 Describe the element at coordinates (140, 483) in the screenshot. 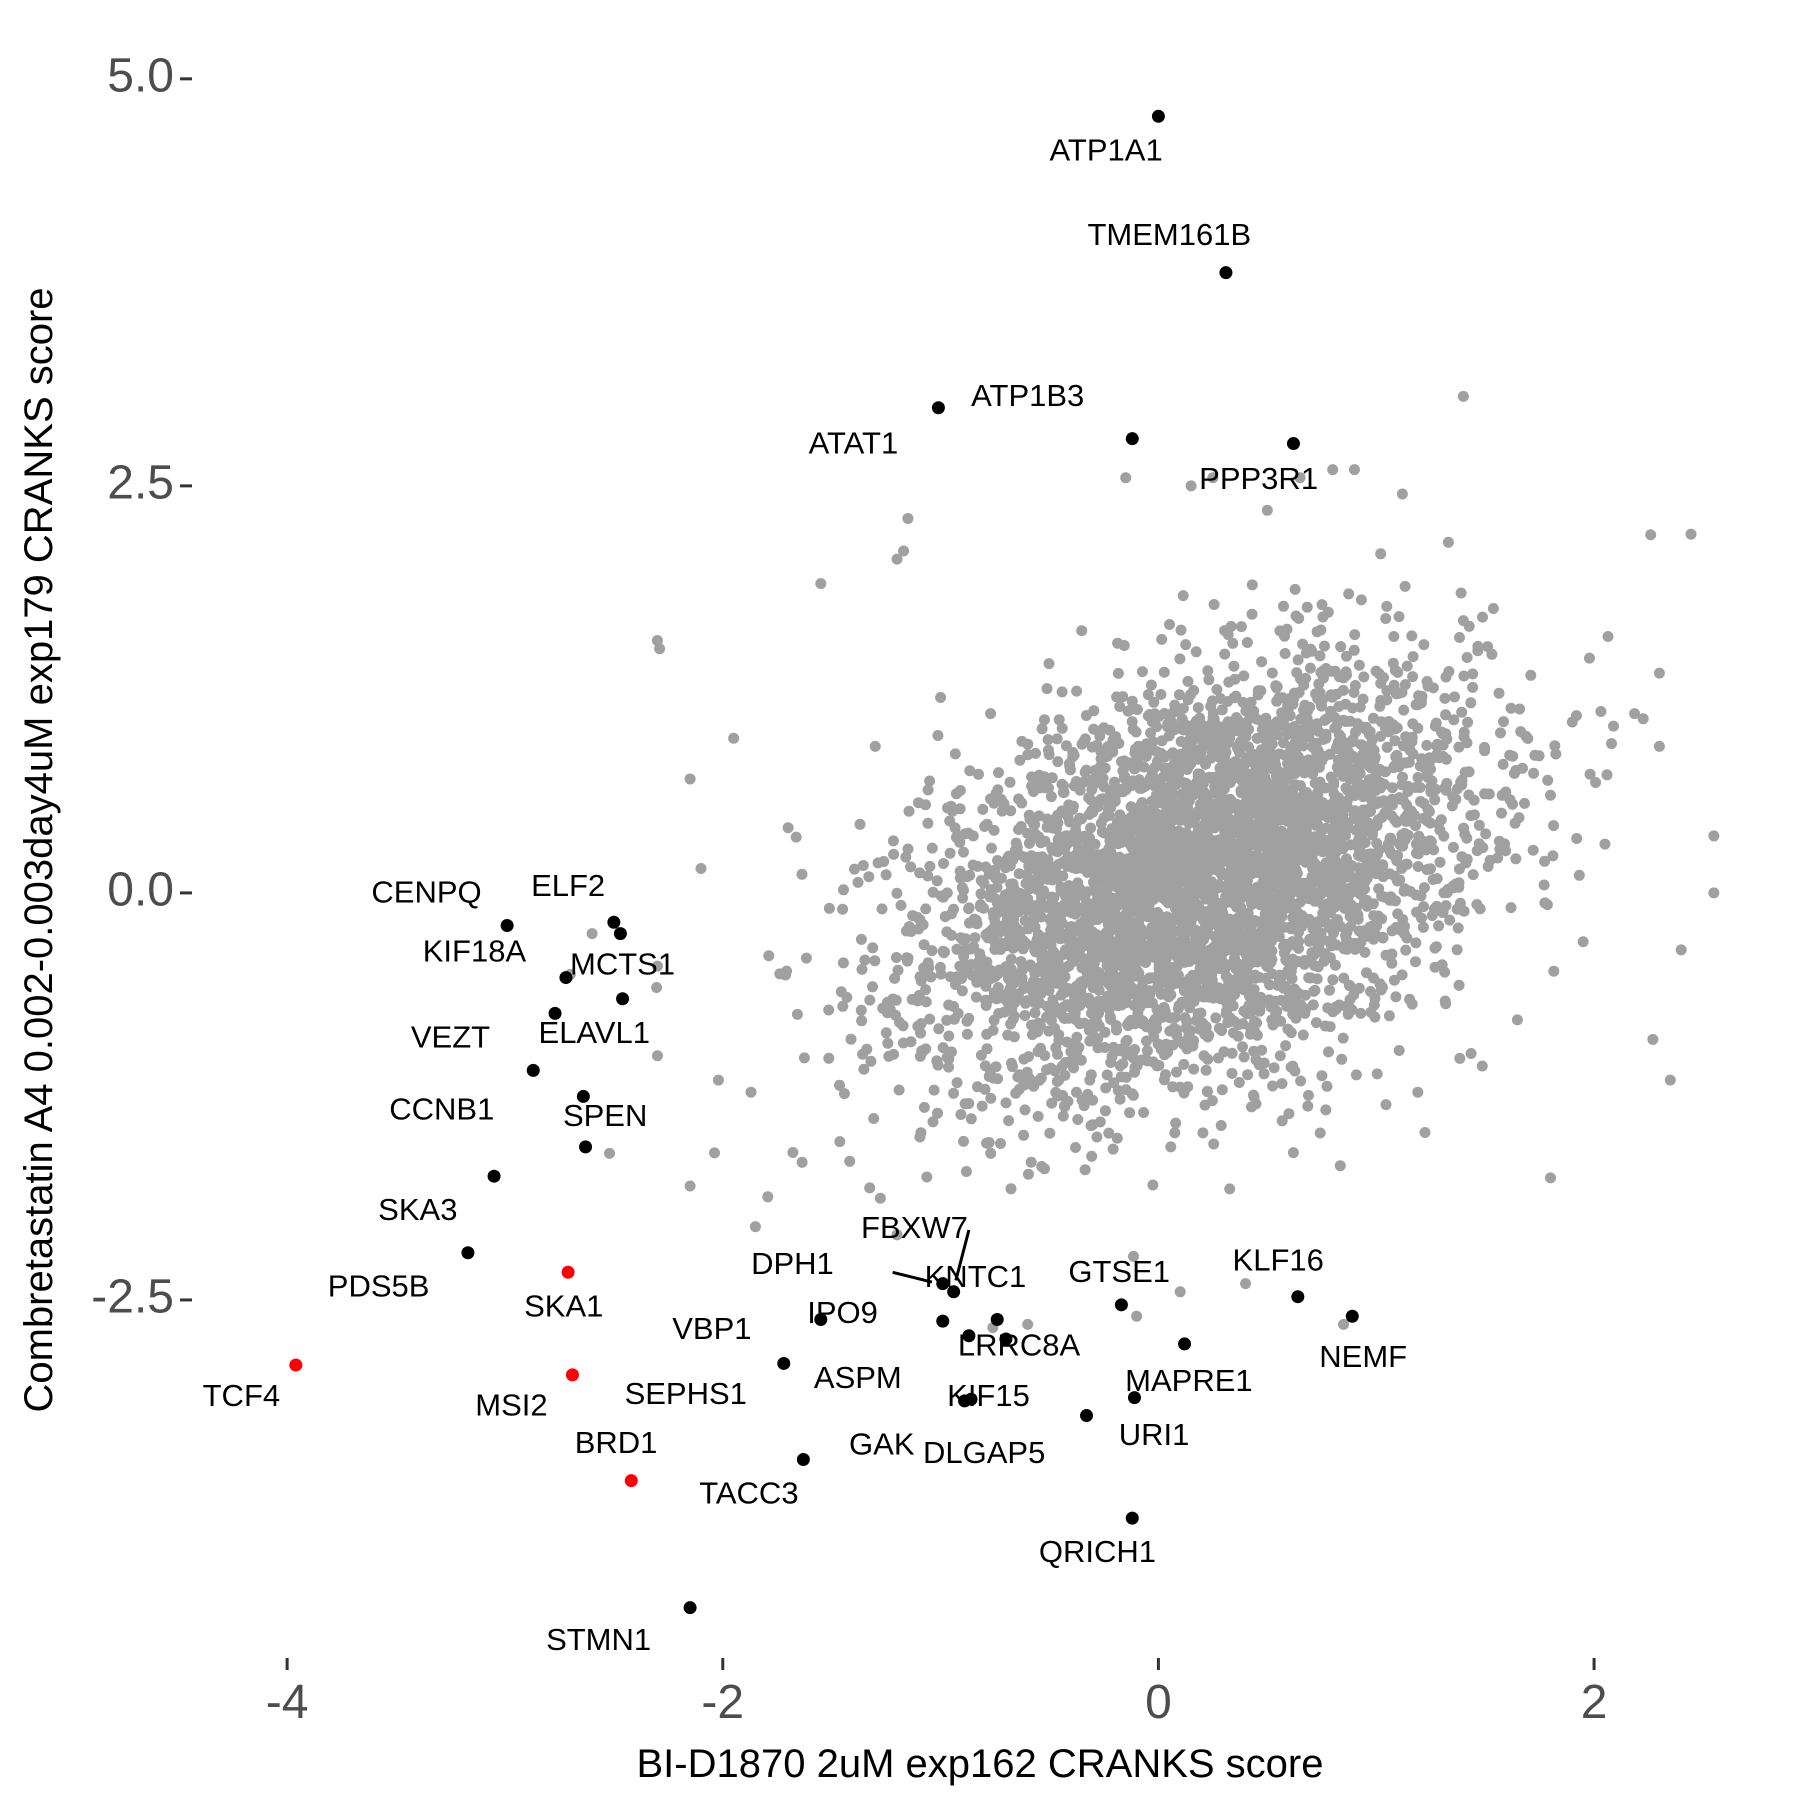

I see `y-tick-label: 2.5` at that location.